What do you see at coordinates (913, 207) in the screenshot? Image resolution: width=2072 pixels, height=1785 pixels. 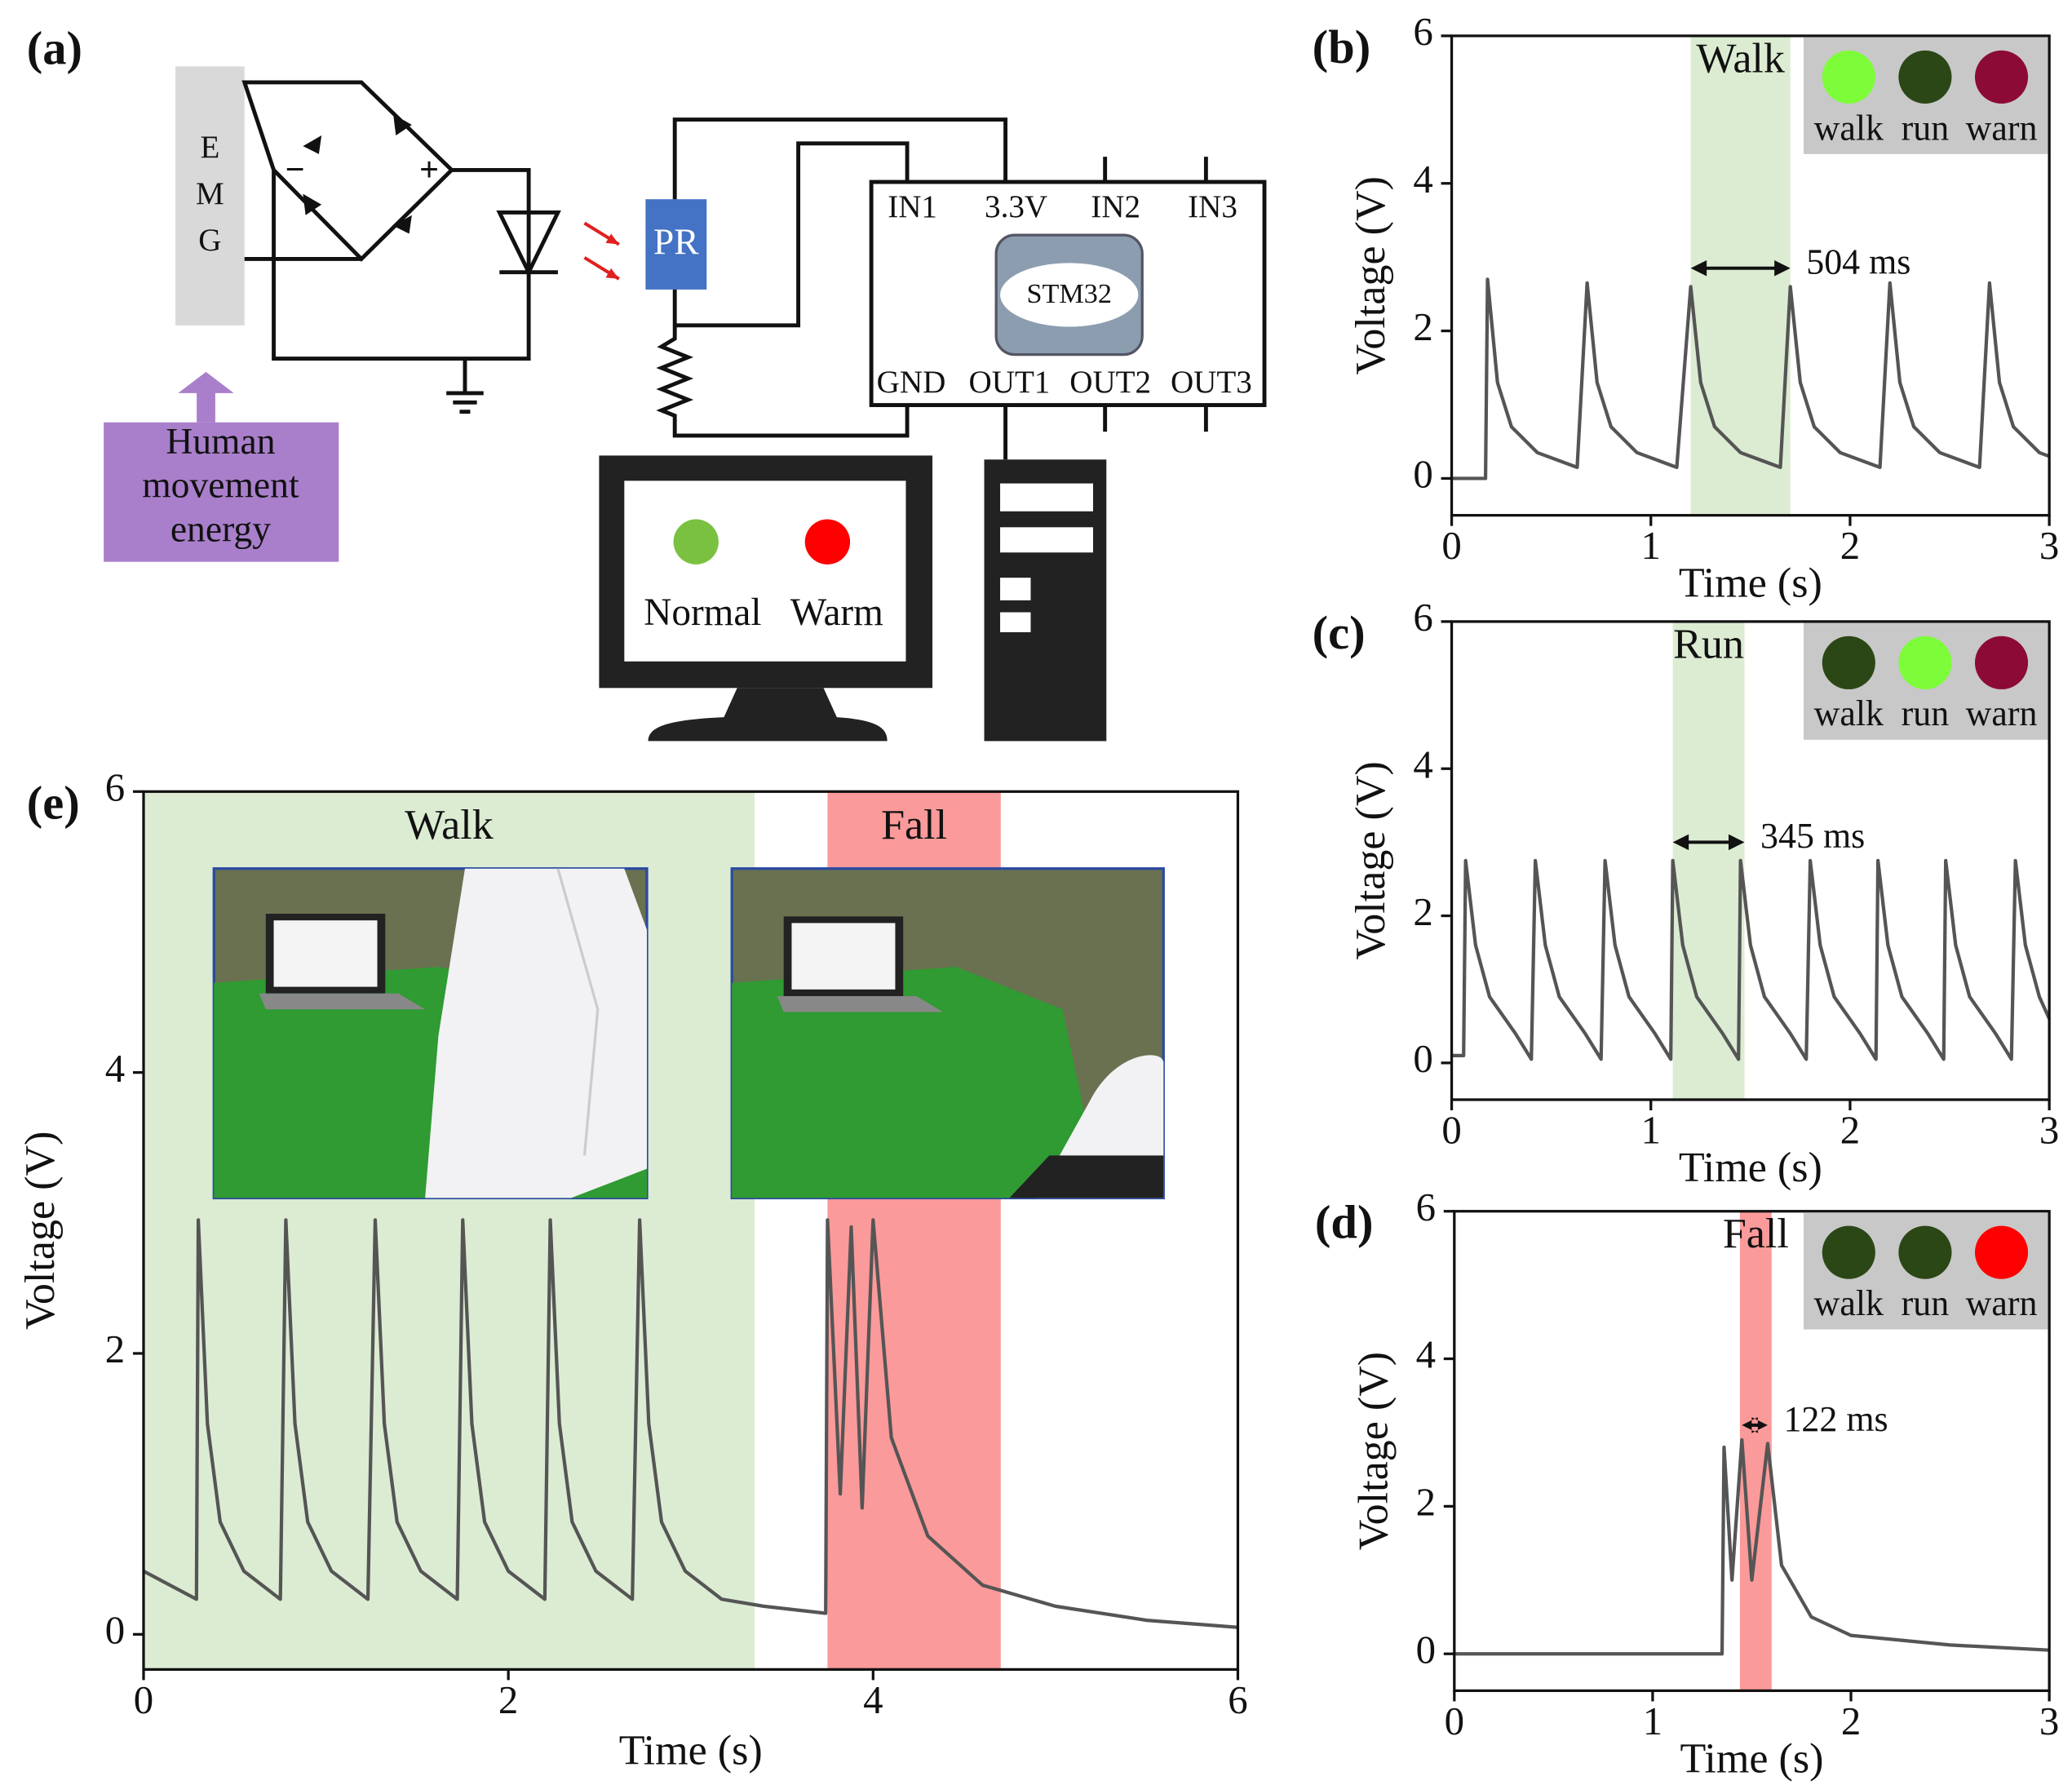 I see `pin-label: IN1` at bounding box center [913, 207].